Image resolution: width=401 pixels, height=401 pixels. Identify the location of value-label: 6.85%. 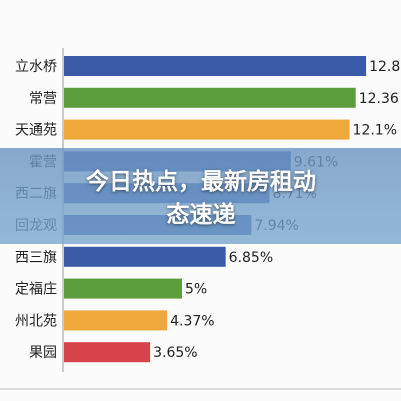
(251, 258).